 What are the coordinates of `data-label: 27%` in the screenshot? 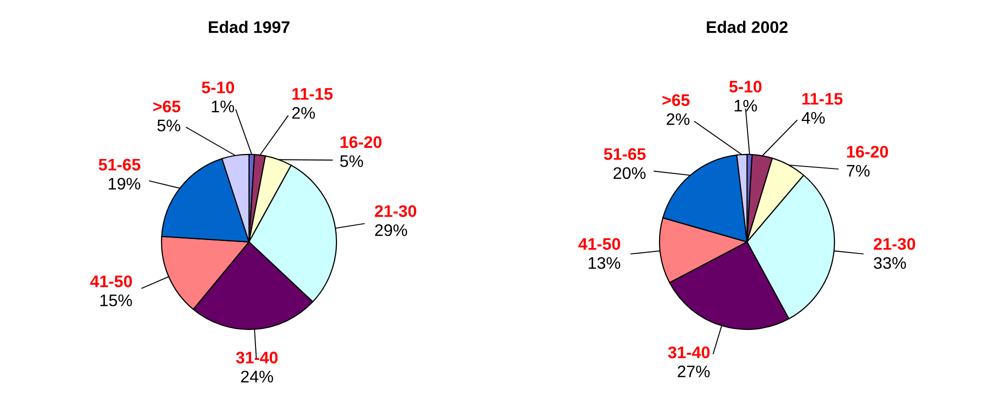 It's located at (694, 372).